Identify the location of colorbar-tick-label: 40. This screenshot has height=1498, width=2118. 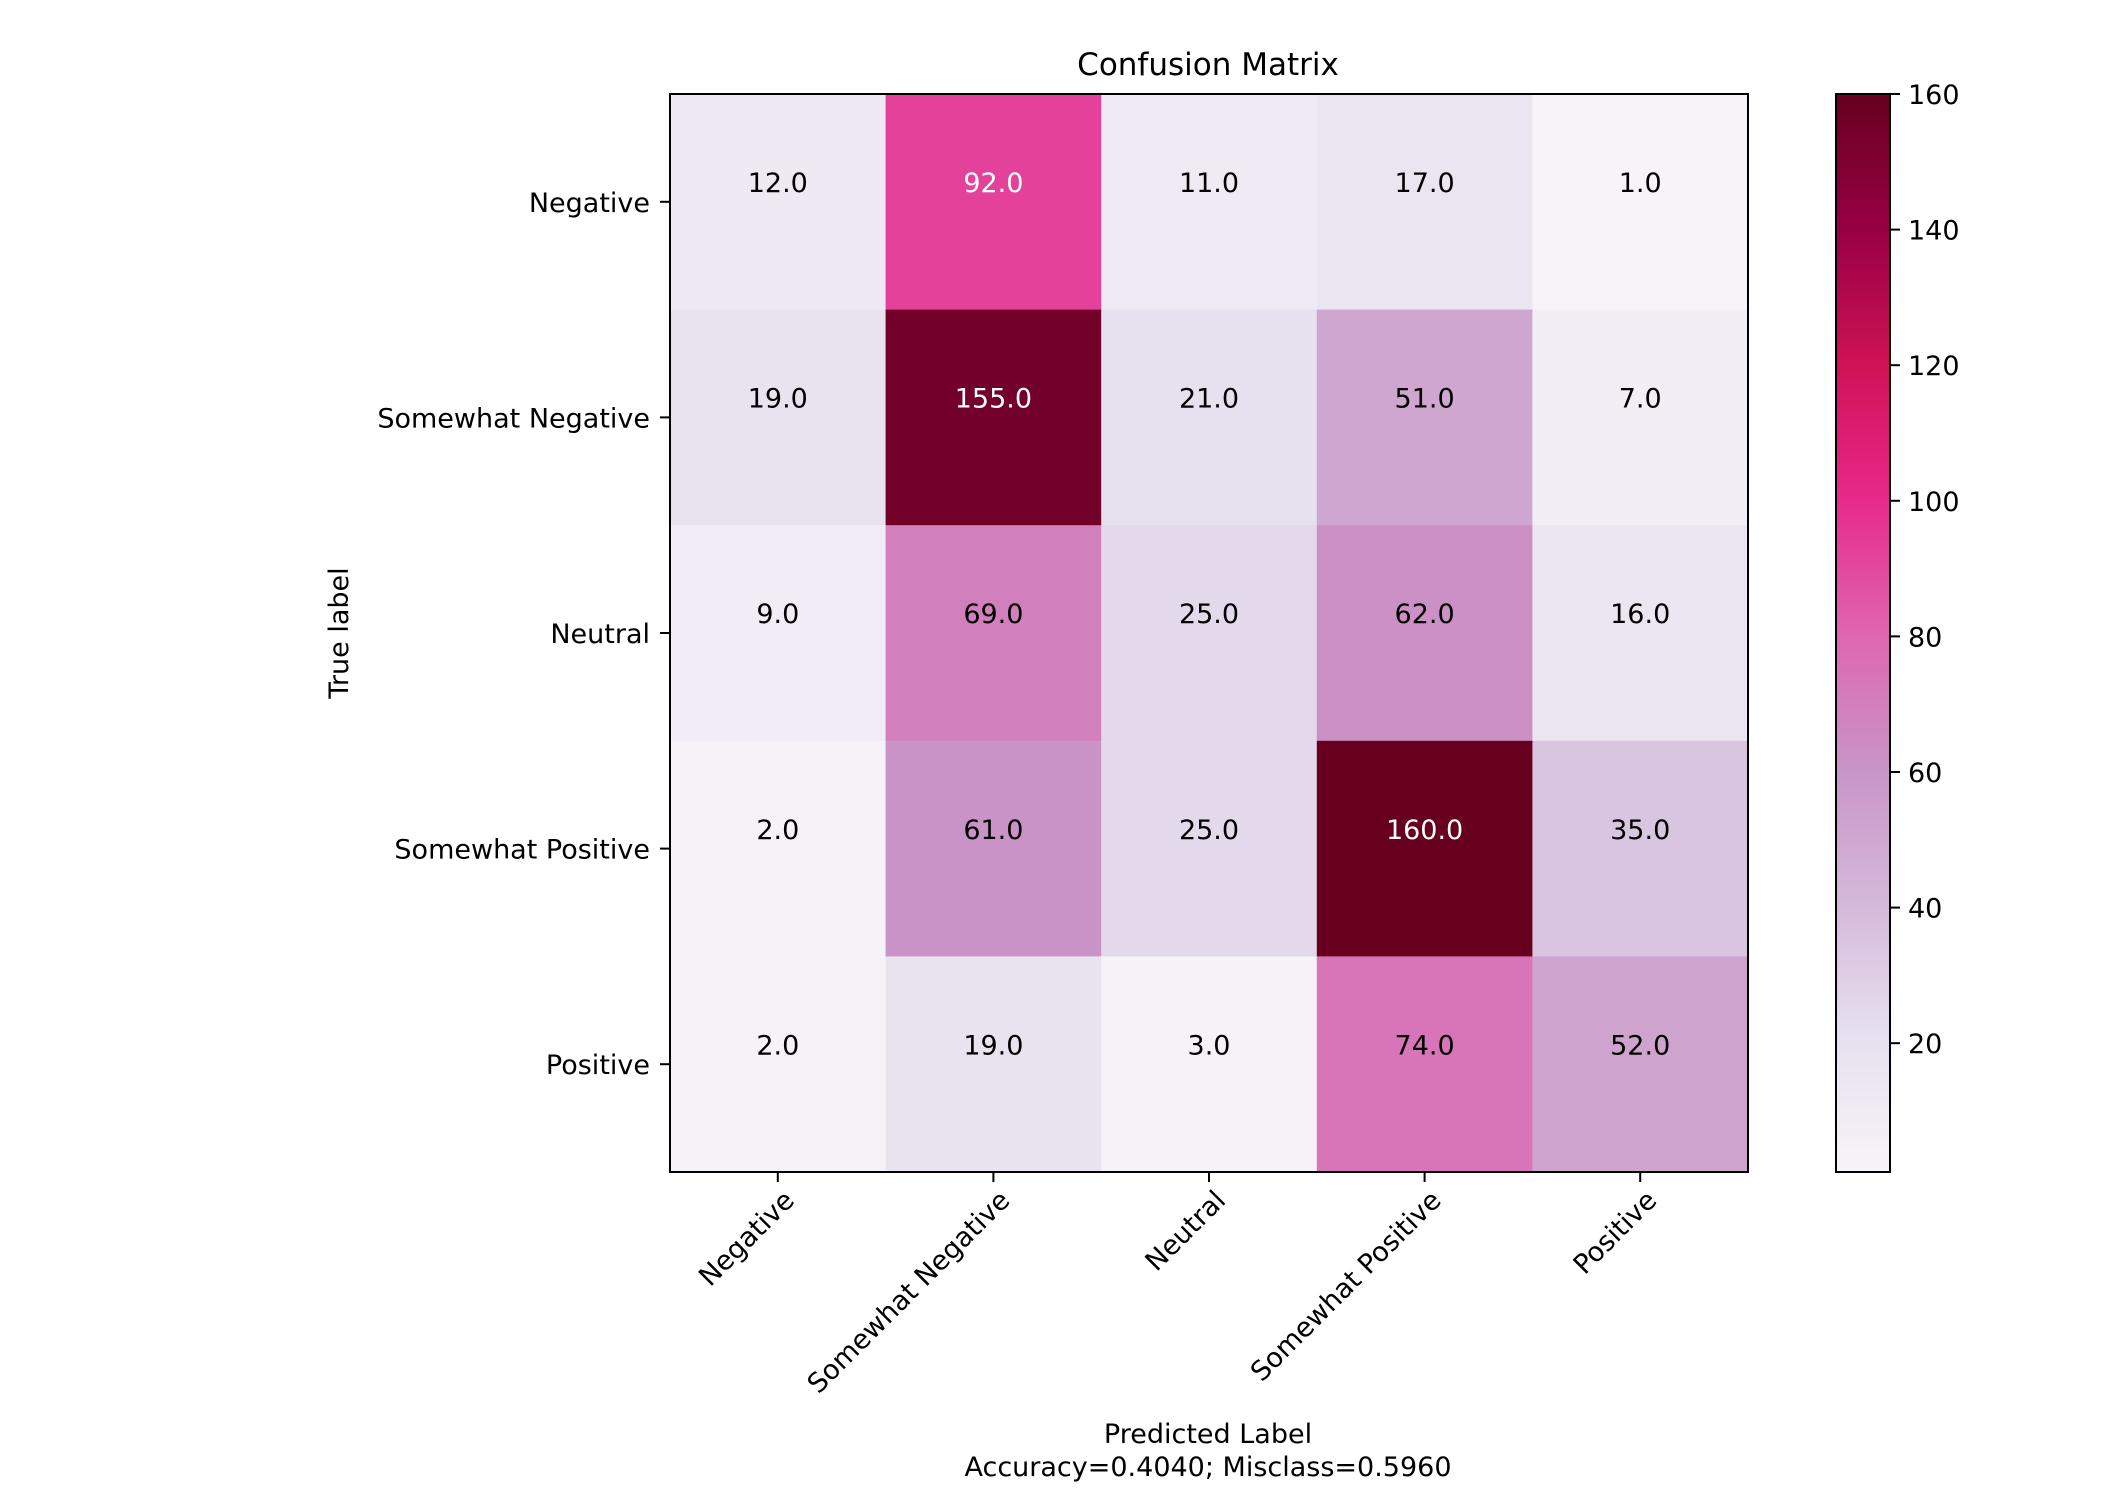
(1925, 909).